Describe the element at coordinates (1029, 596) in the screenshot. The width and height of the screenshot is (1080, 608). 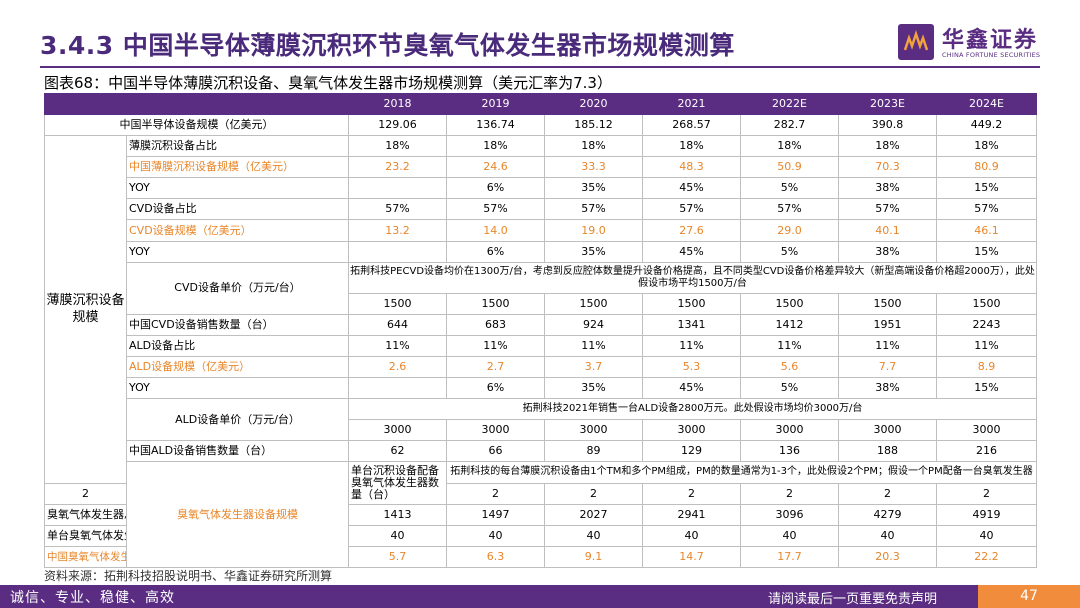
I see `page-number: 47` at that location.